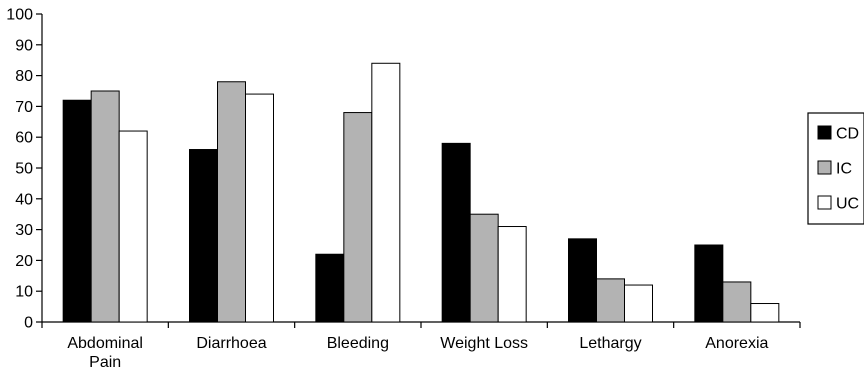 The height and width of the screenshot is (374, 864). What do you see at coordinates (24, 261) in the screenshot?
I see `y-tick-label: 20` at bounding box center [24, 261].